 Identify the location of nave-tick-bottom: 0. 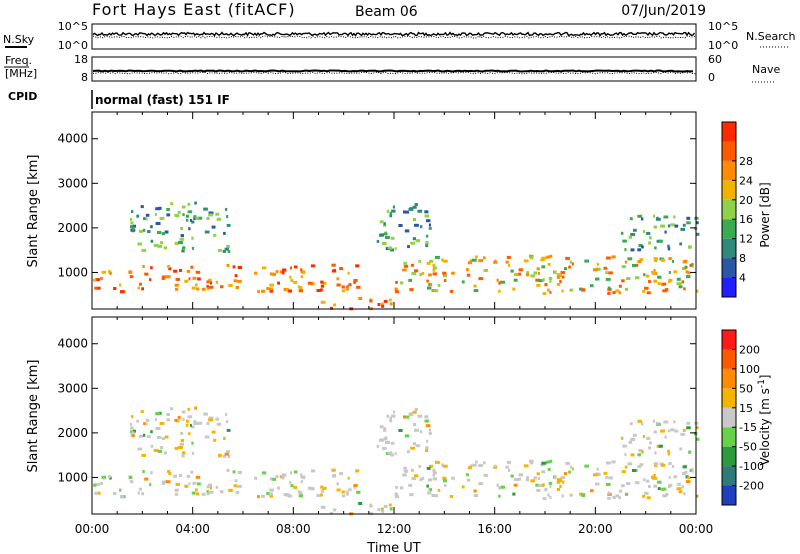
(711, 77).